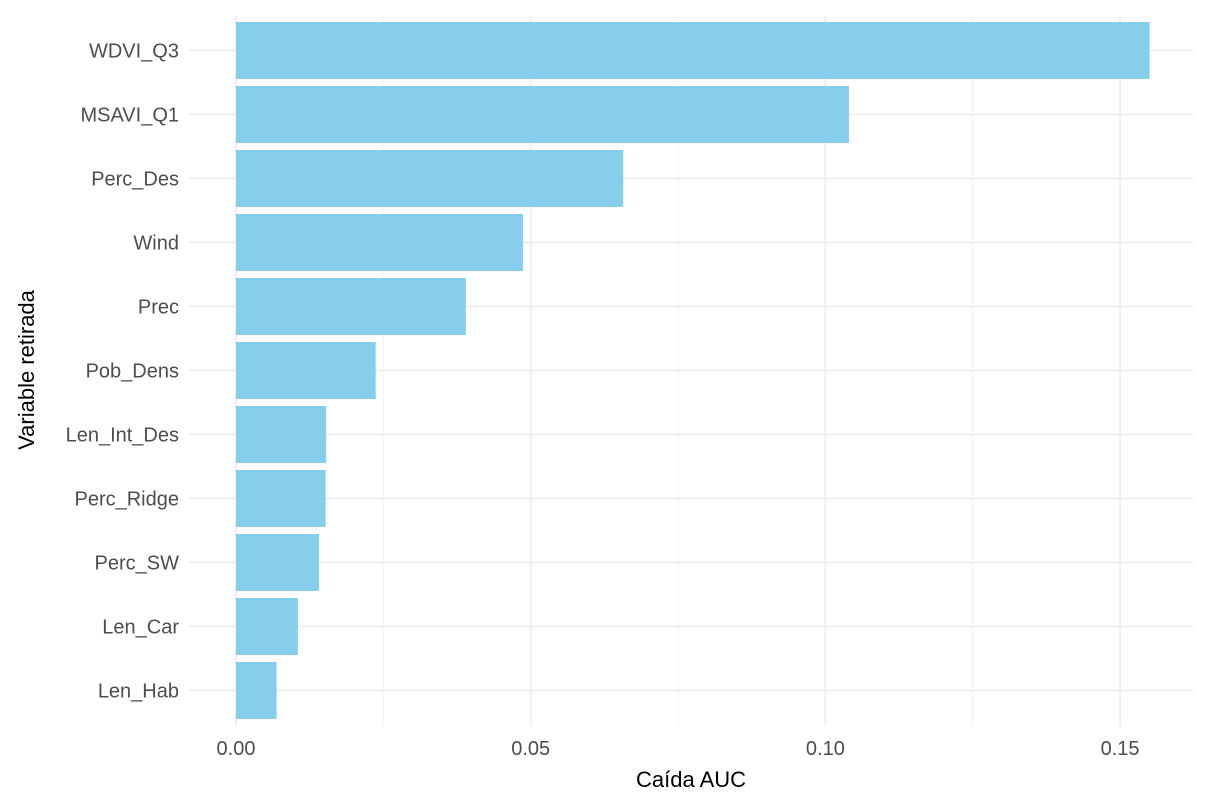 This screenshot has height=806, width=1207. What do you see at coordinates (26, 369) in the screenshot?
I see `y-axis-title: Variable retirada` at bounding box center [26, 369].